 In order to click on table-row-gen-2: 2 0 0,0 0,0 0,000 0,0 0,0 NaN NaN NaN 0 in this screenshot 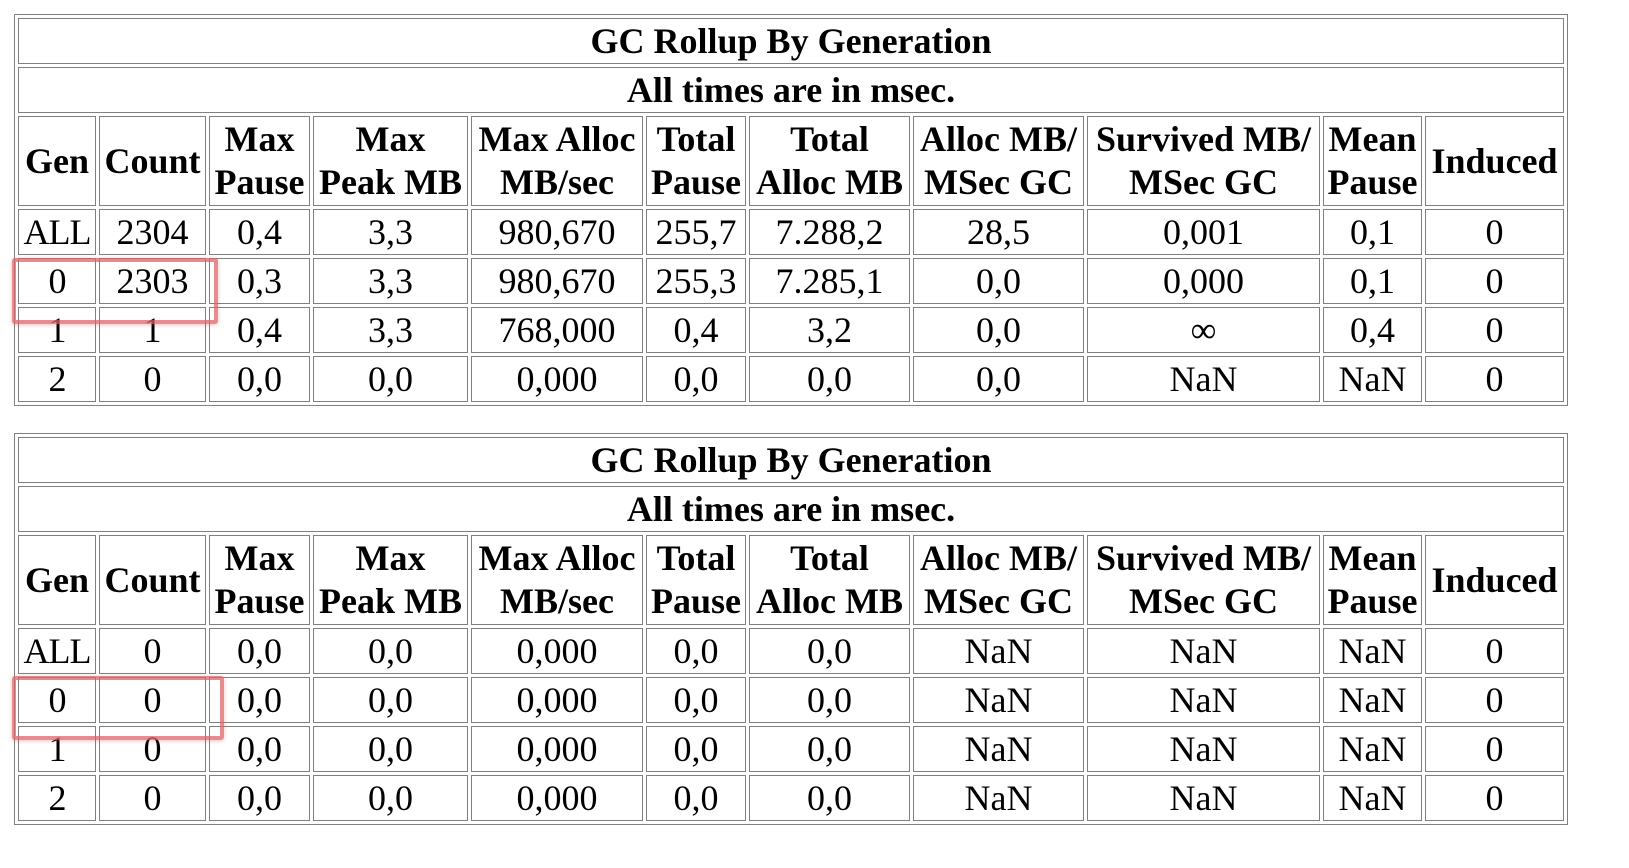, I will do `click(791, 798)`.